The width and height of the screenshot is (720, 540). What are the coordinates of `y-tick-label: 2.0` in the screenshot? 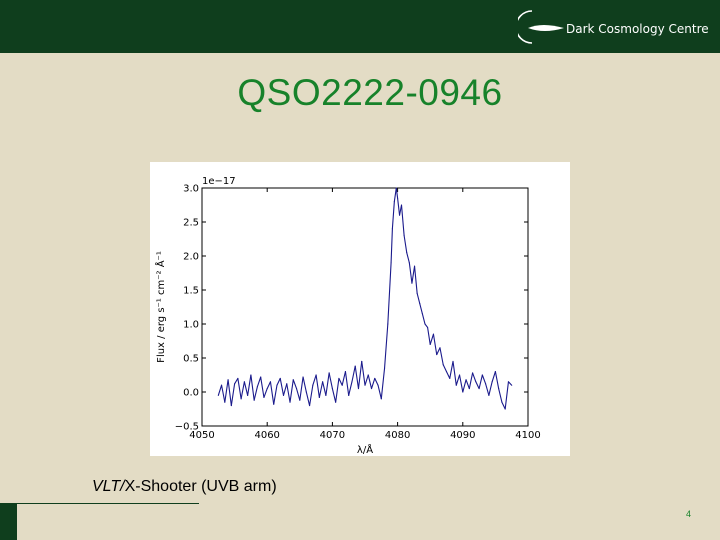 It's located at (191, 257).